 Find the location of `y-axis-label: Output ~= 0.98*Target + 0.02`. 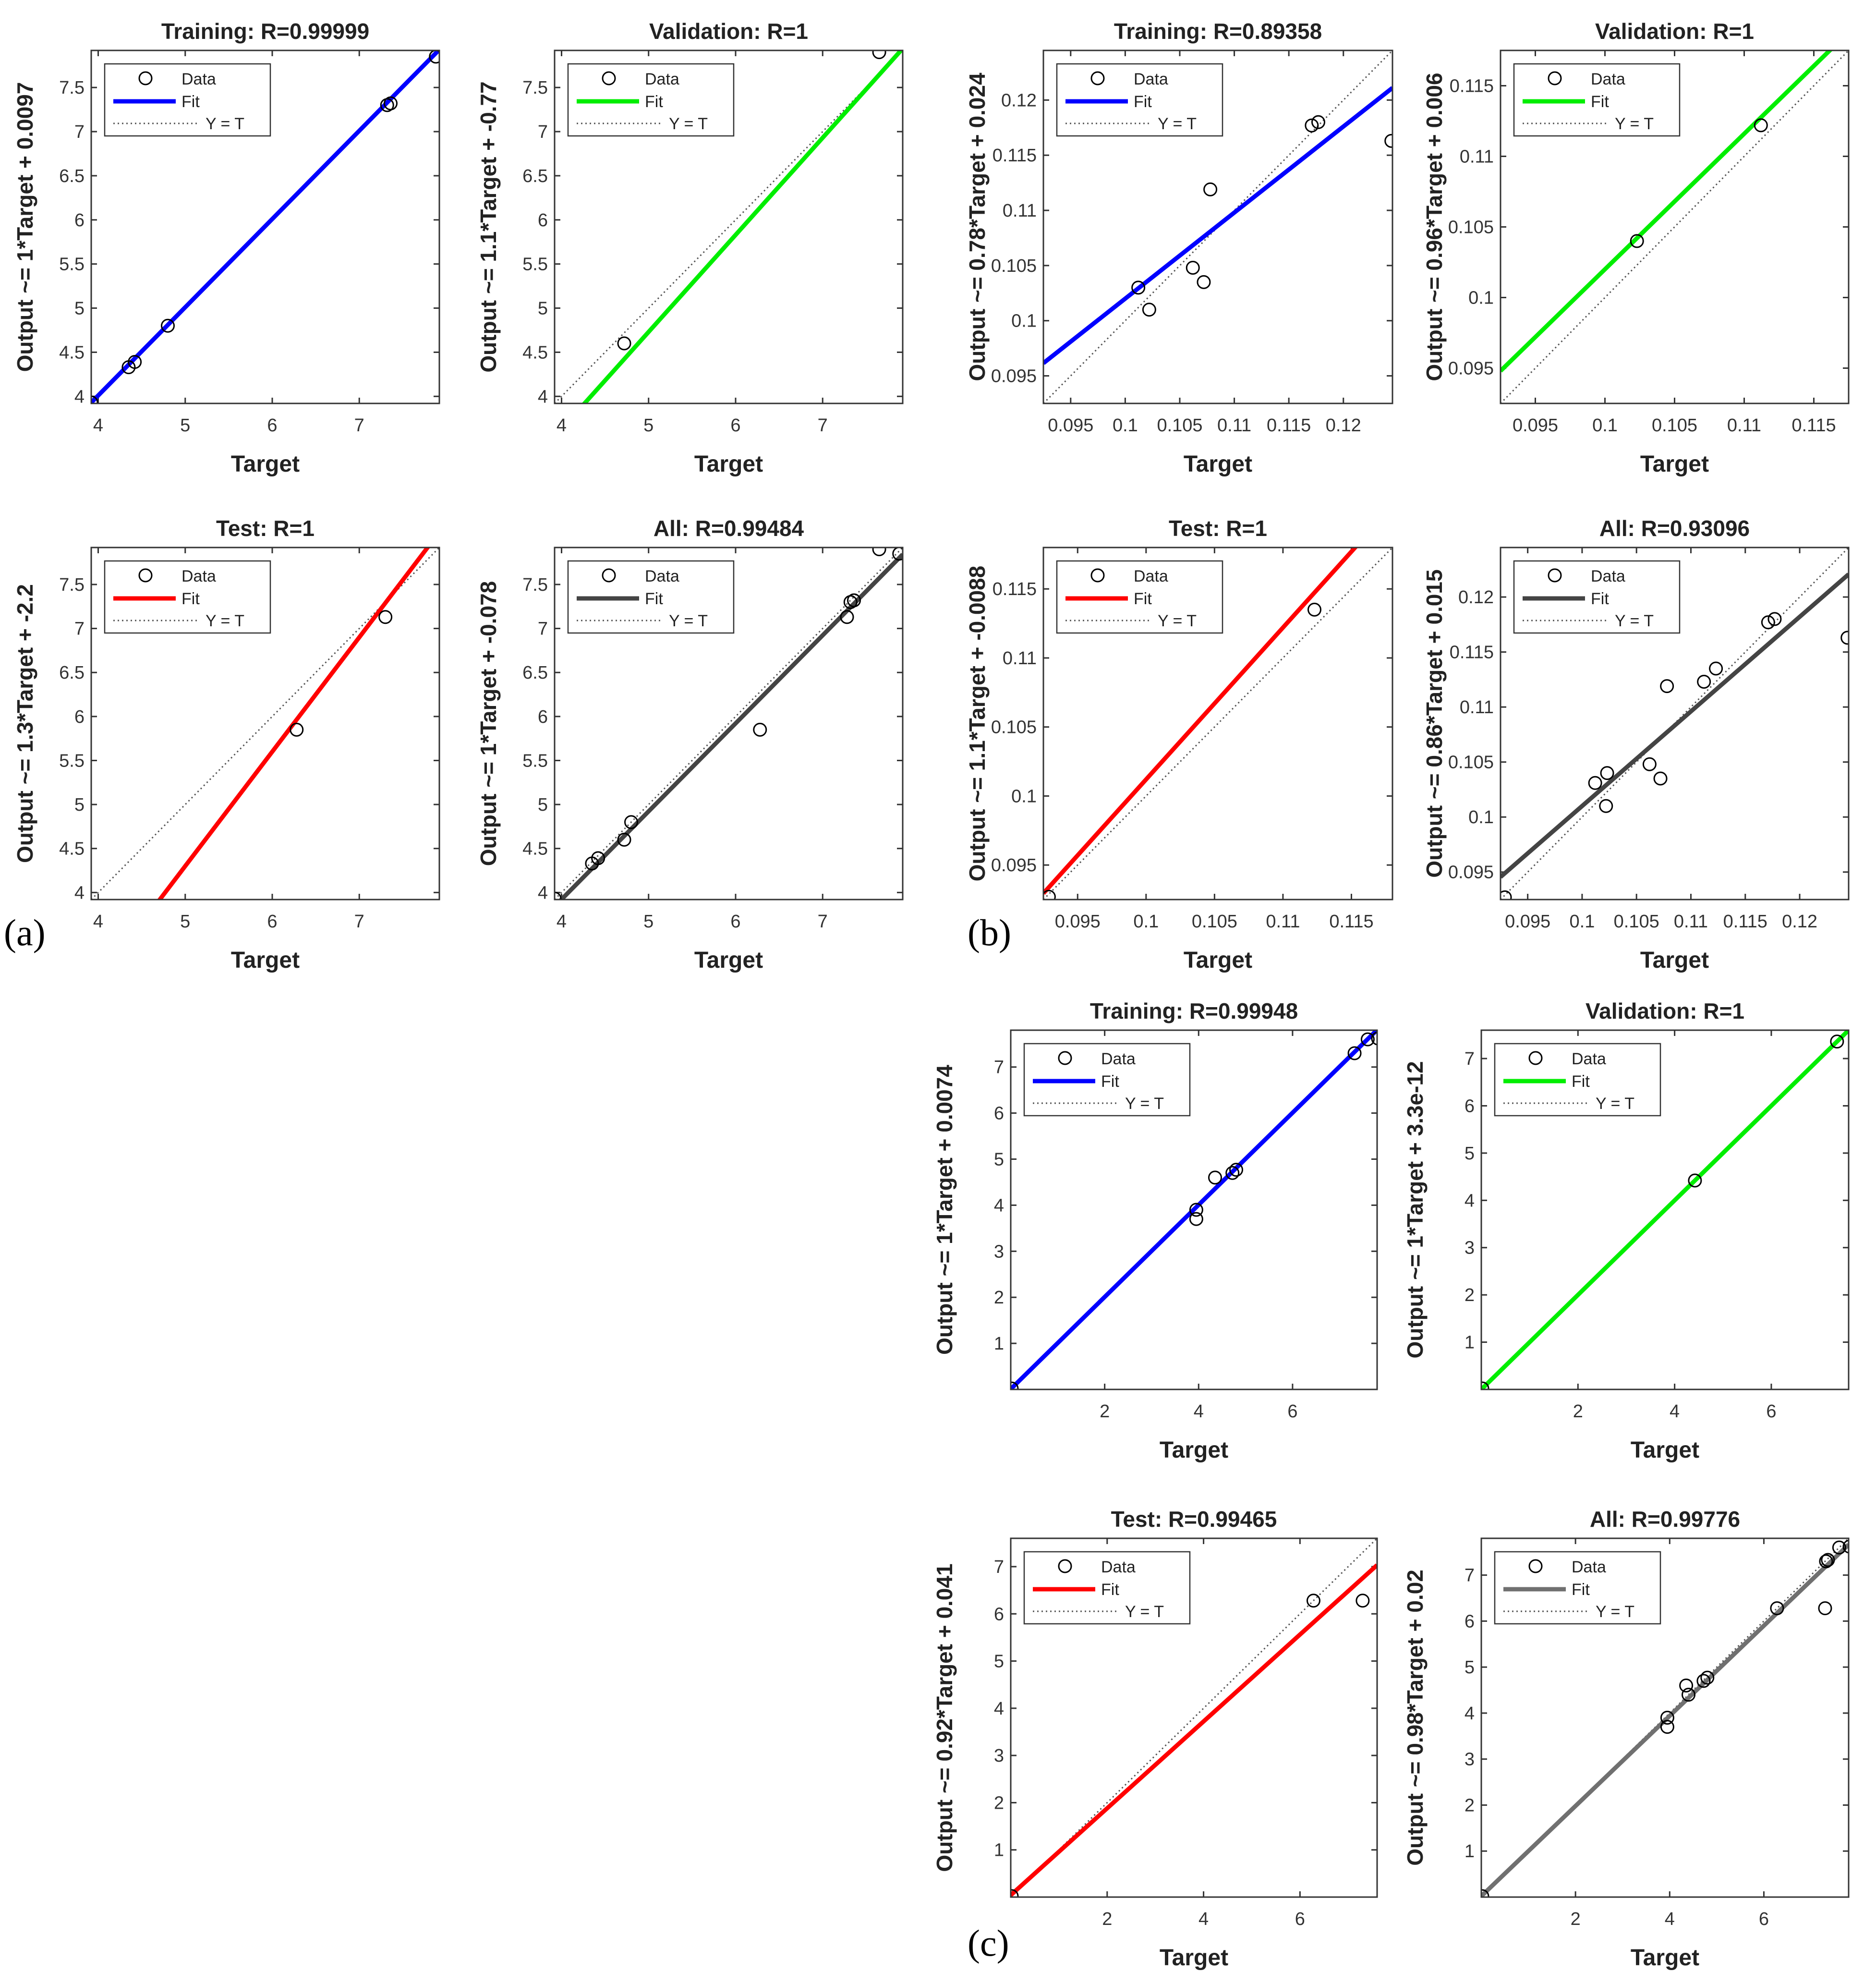

y-axis-label: Output ~= 0.98*Target + 0.02 is located at coordinates (1415, 1718).